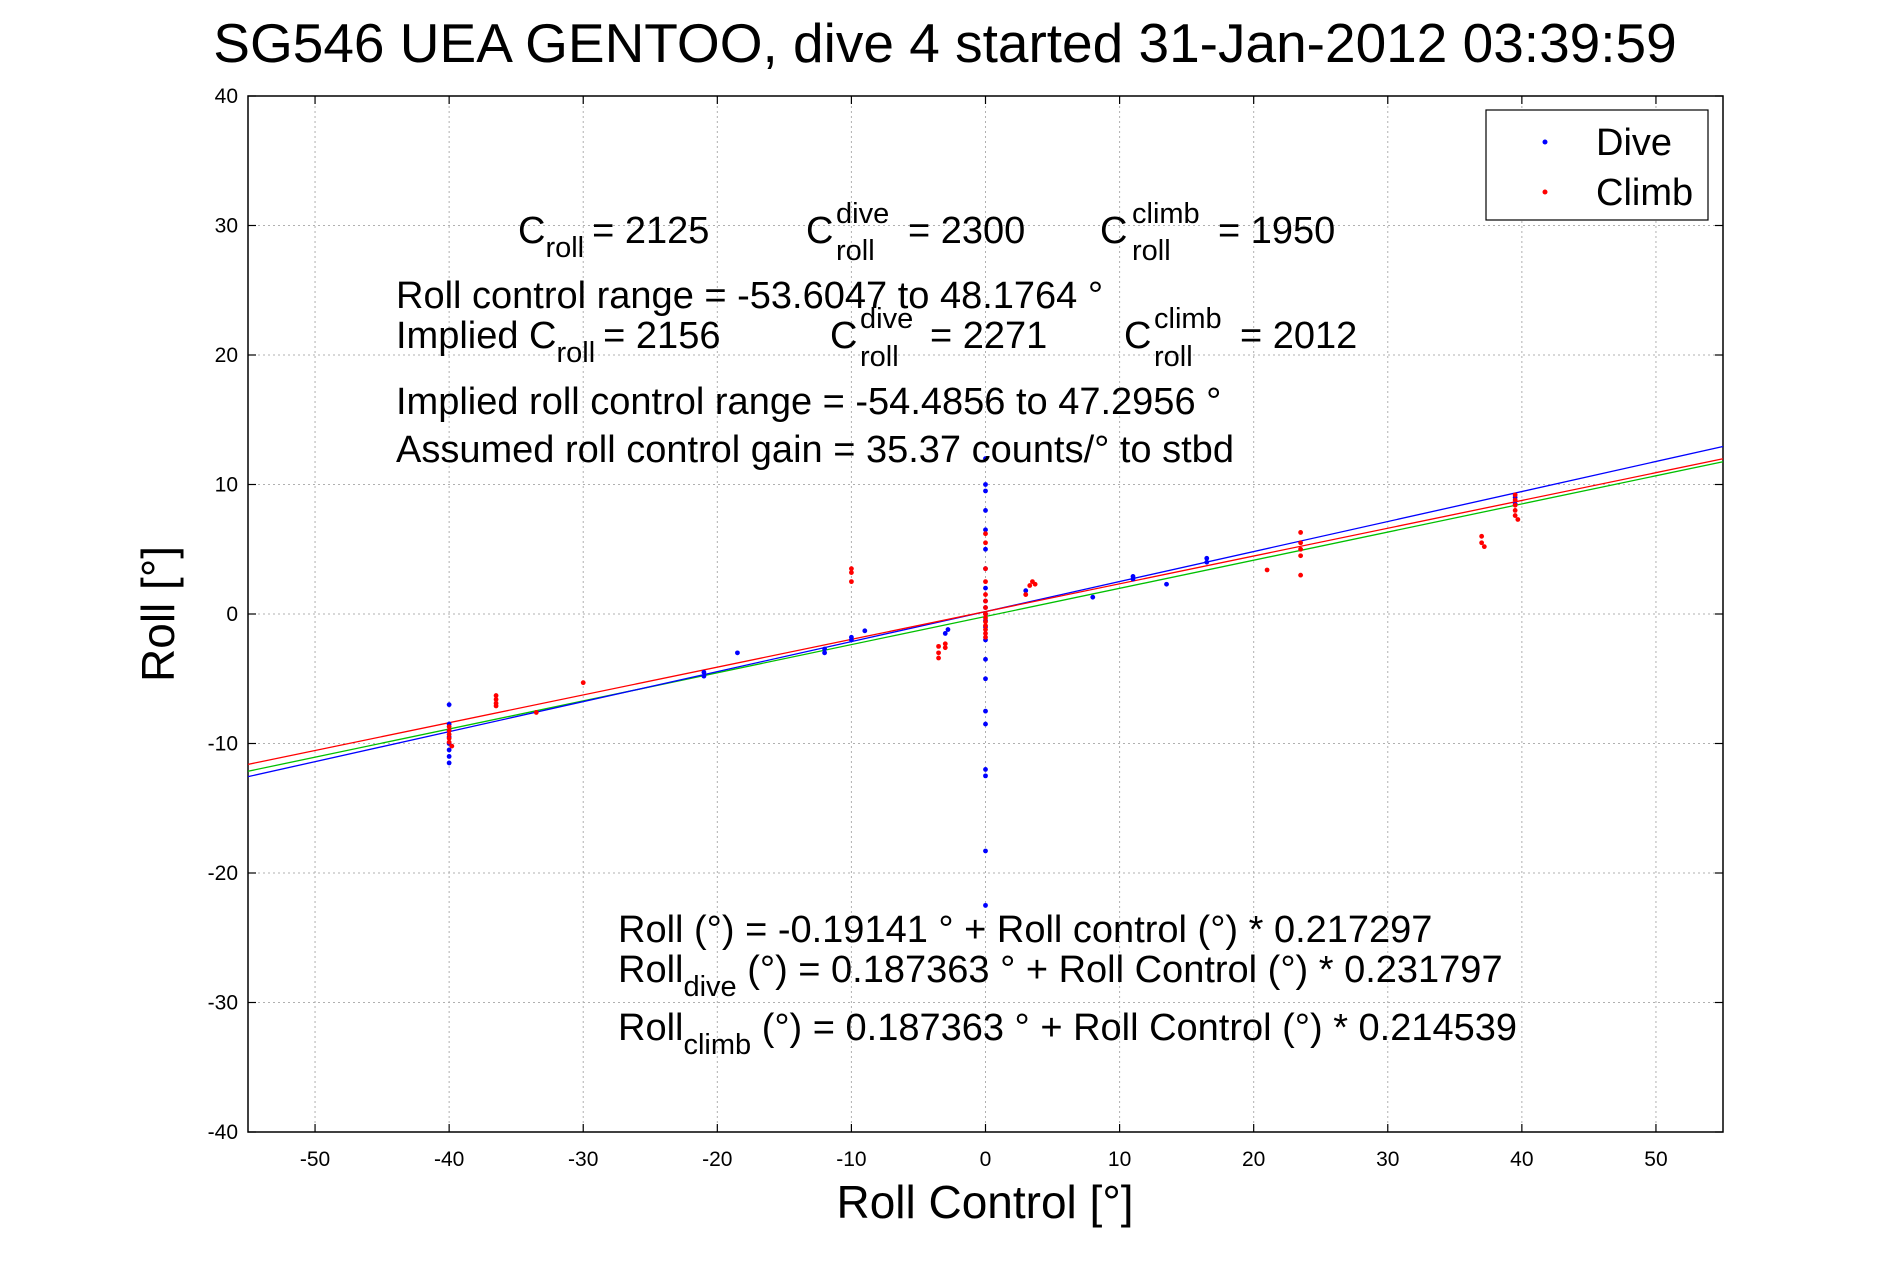 The width and height of the screenshot is (1891, 1262). What do you see at coordinates (226, 96) in the screenshot?
I see `y-tick-label: 40` at bounding box center [226, 96].